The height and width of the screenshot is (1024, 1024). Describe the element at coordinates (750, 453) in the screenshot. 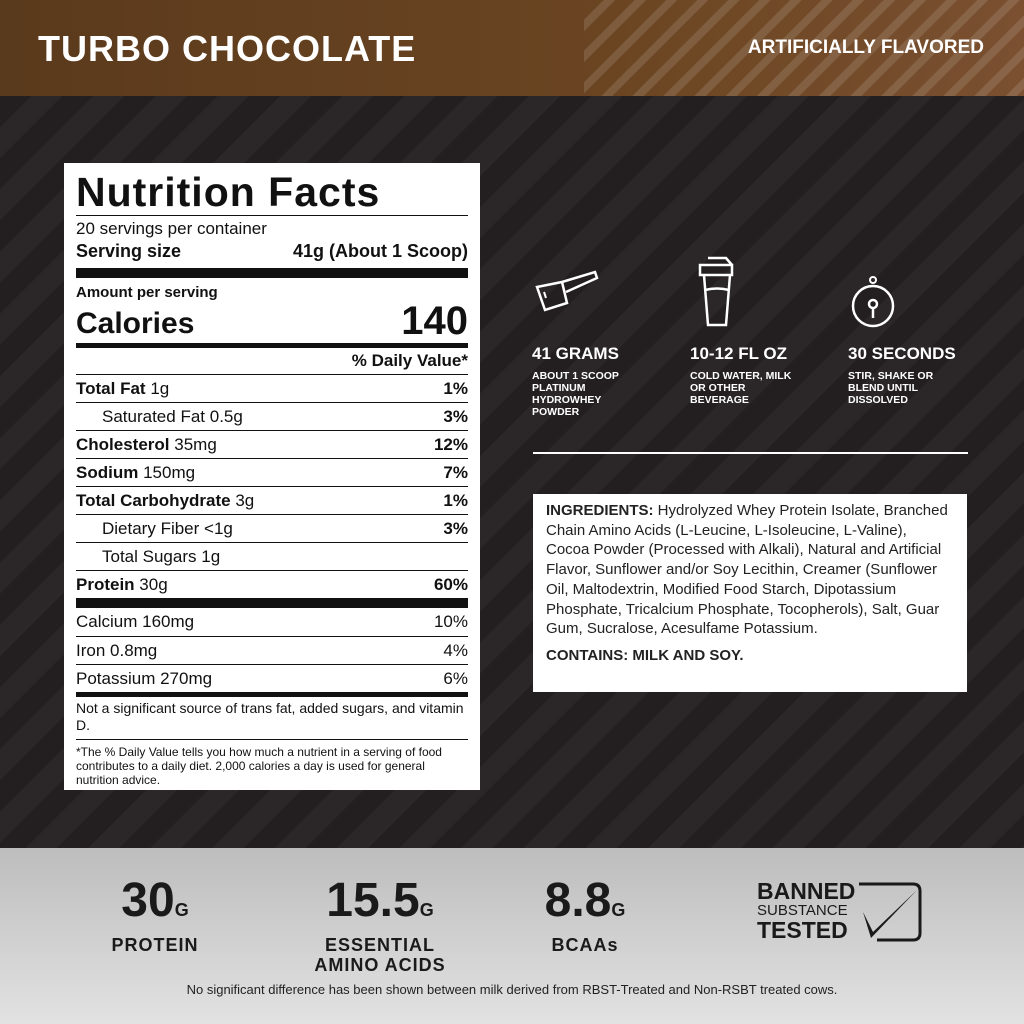

I see `divider` at that location.